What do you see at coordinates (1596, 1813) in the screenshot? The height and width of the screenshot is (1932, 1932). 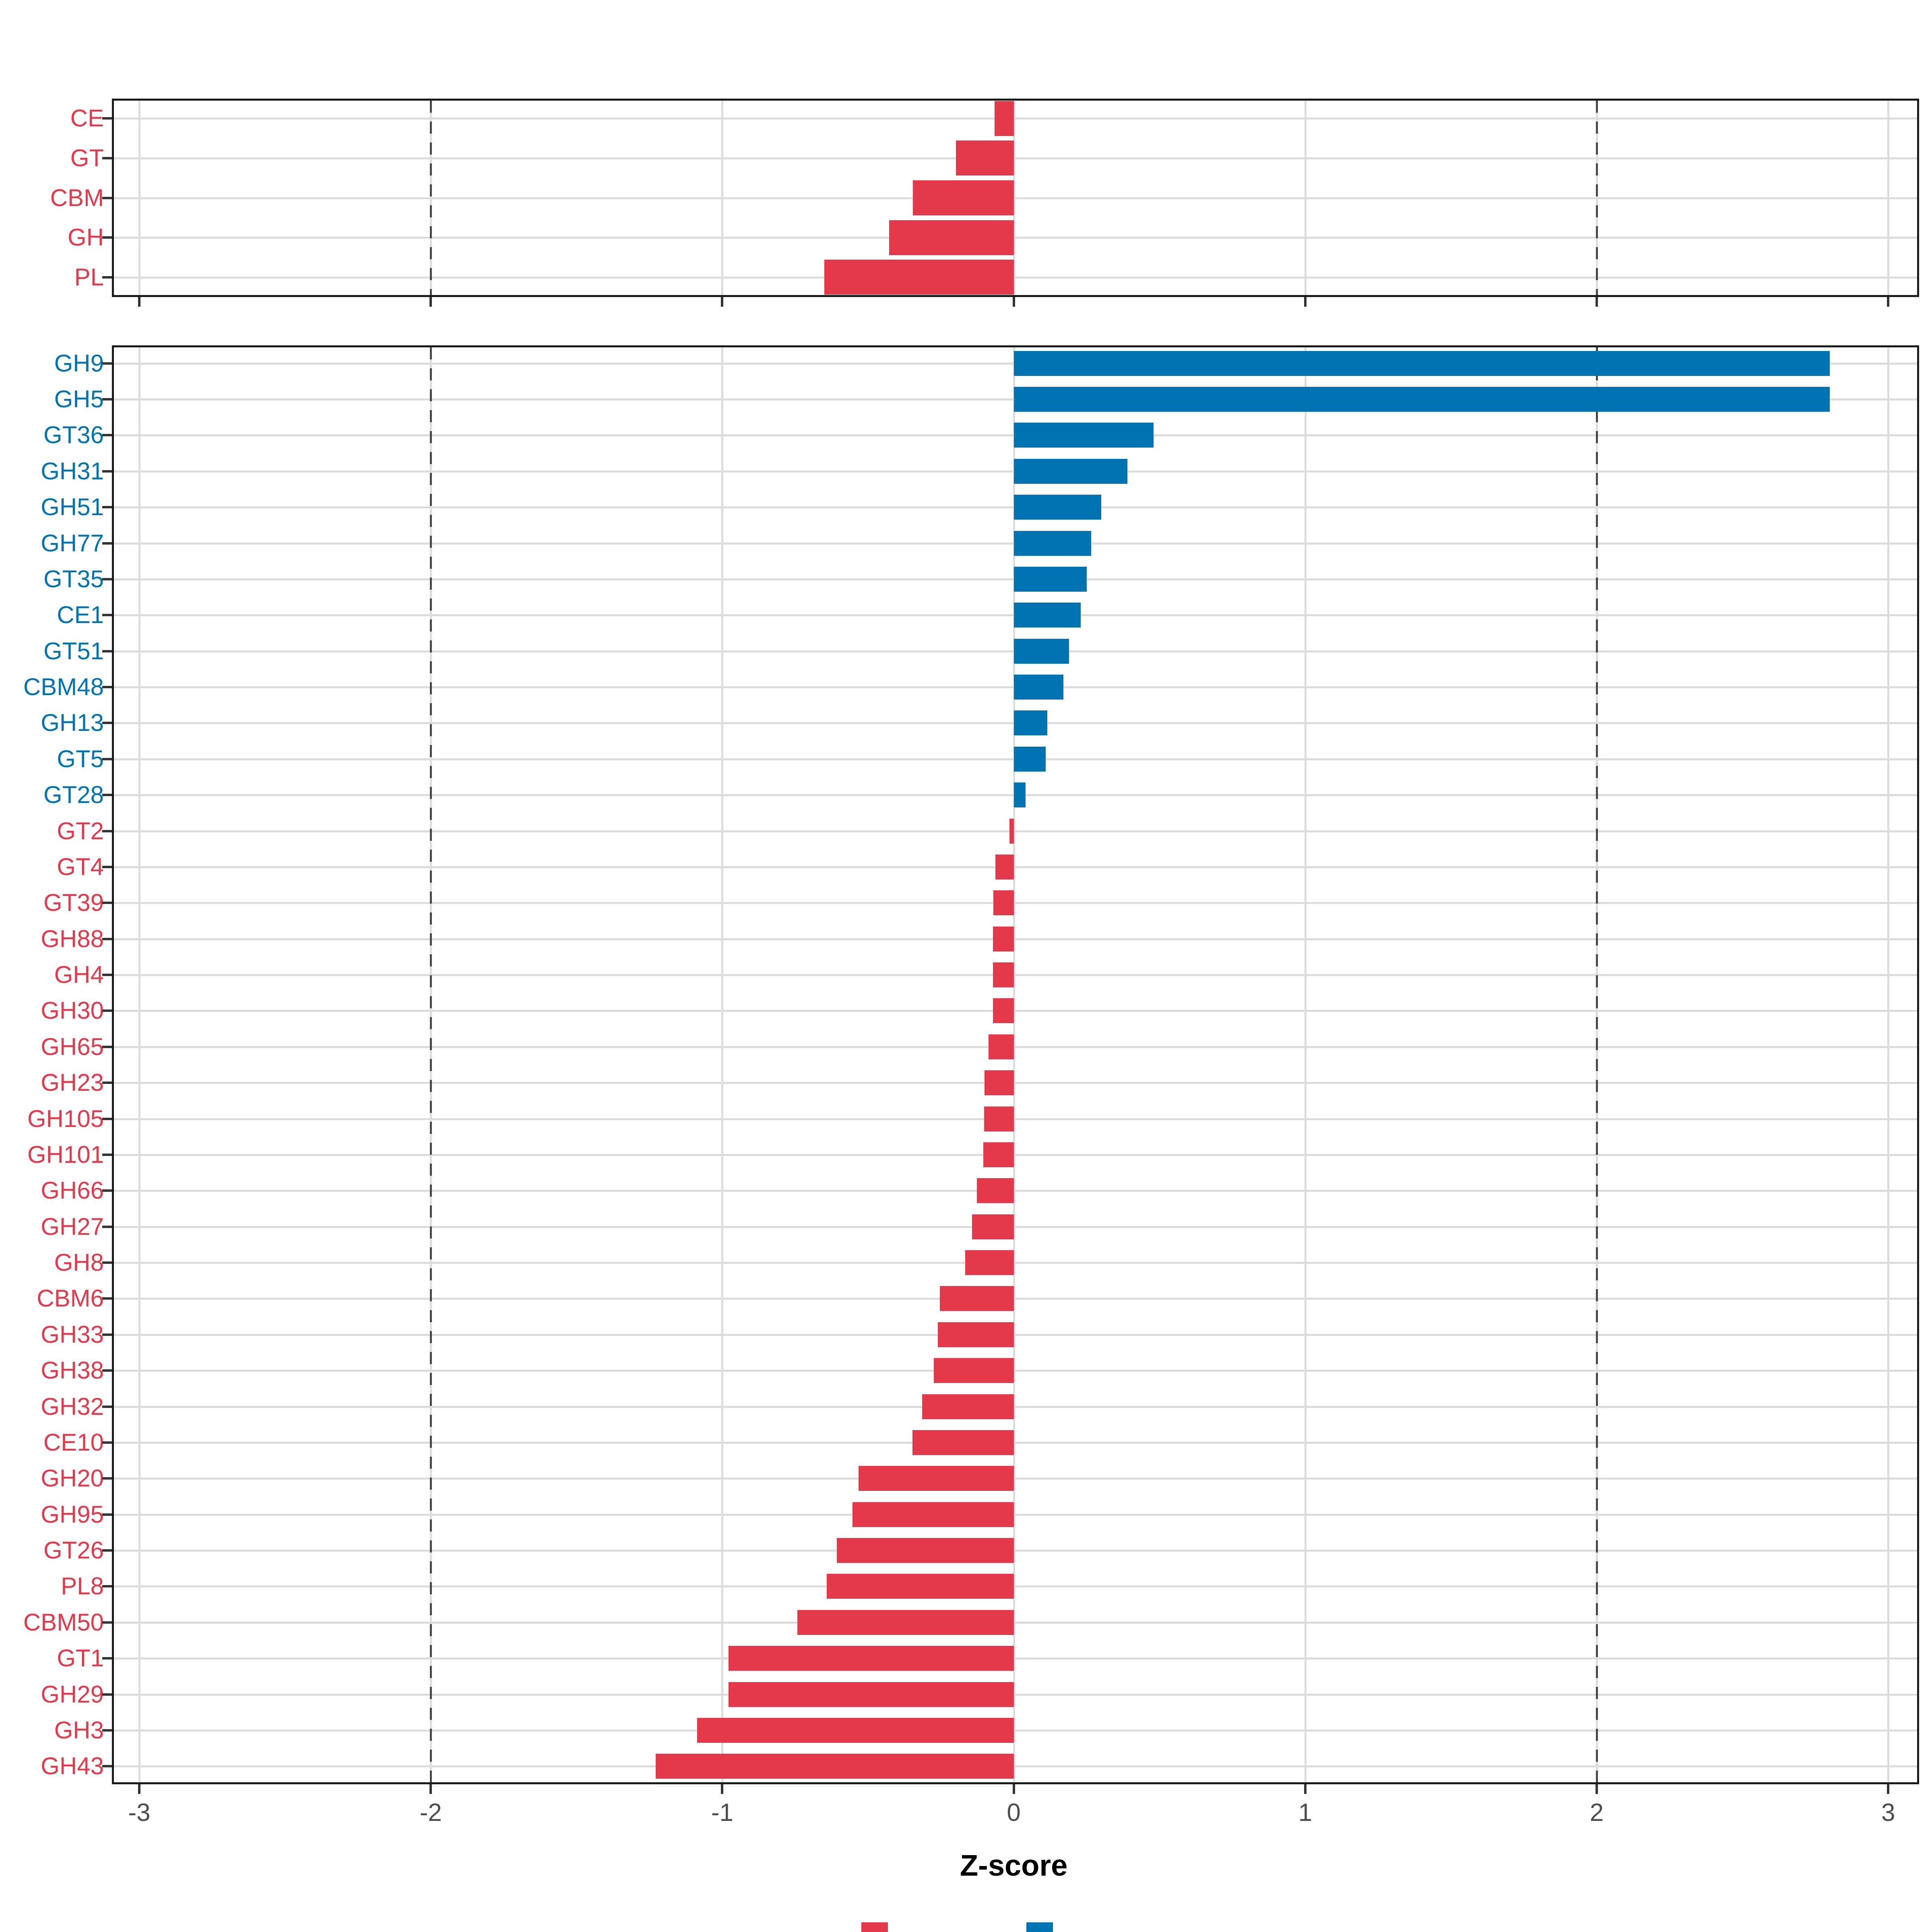 I see `x-tick-label-2: 2` at bounding box center [1596, 1813].